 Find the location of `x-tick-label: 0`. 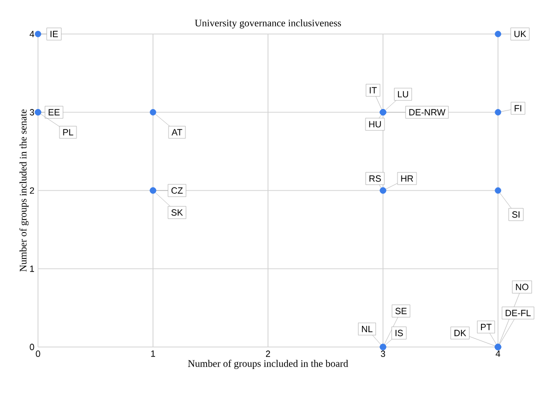

x-tick-label: 0 is located at coordinates (38, 353).